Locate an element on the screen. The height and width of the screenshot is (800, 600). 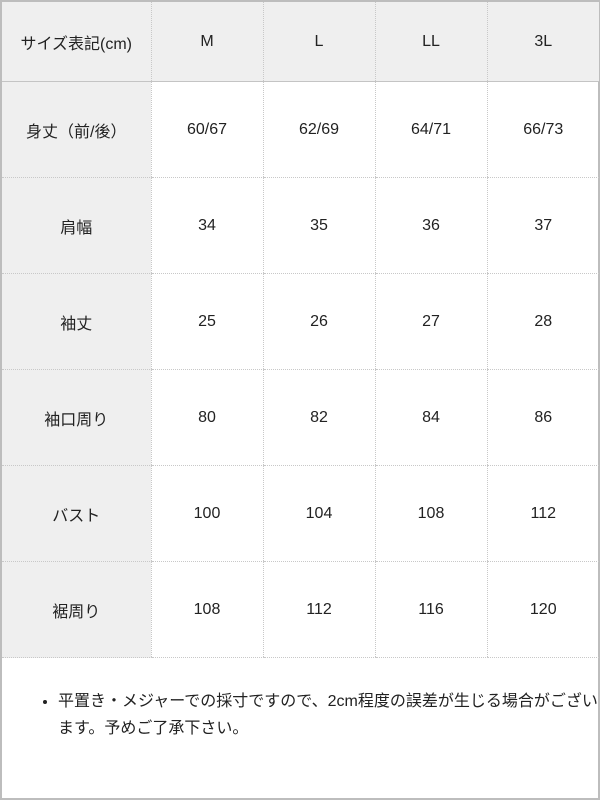
table-cell: 82 is located at coordinates (318, 417).